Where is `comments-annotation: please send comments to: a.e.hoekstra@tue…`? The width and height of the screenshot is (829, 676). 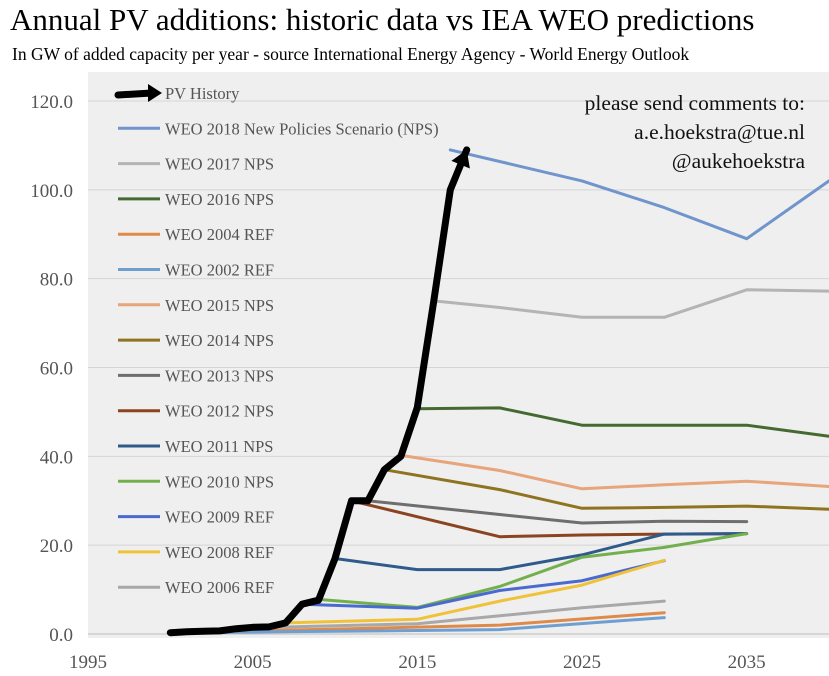
comments-annotation: please send comments to: a.e.hoekstra@tue… is located at coordinates (695, 132).